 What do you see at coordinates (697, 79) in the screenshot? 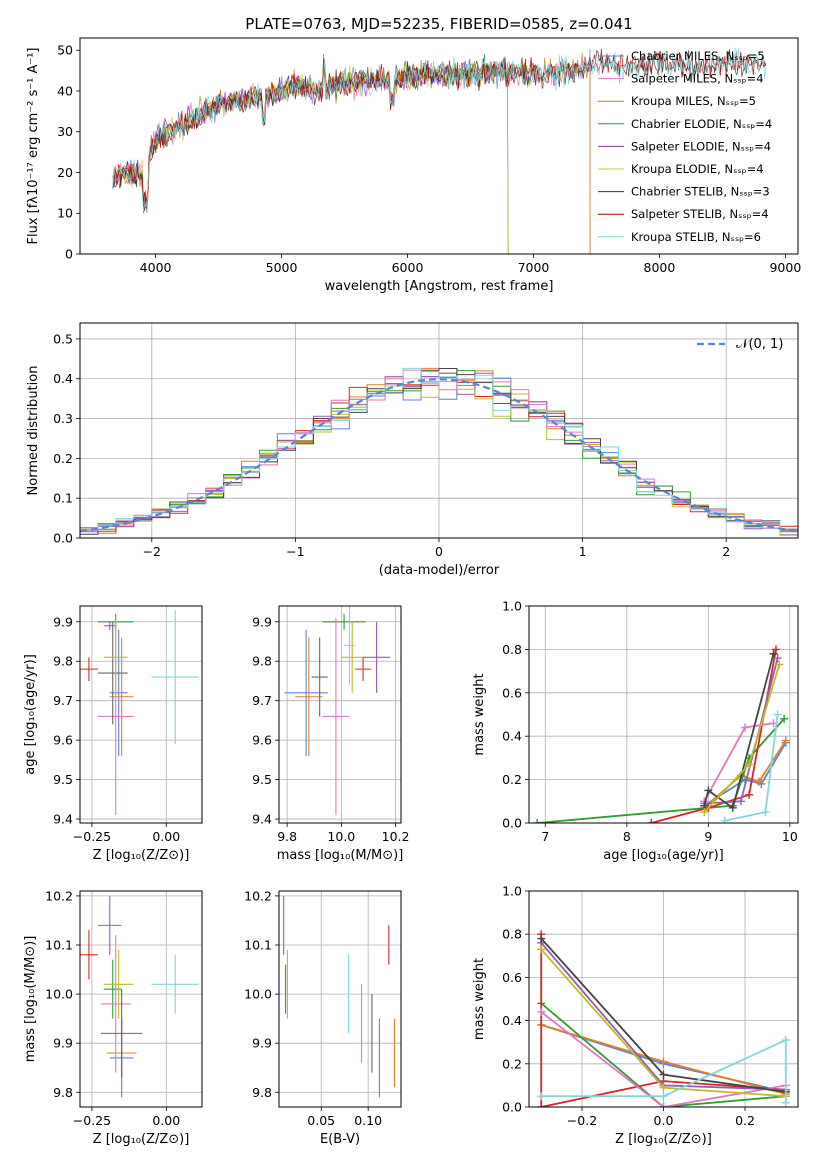
I see `legend-entry: Salpeter MILES, Nₛₛₚ=4` at bounding box center [697, 79].